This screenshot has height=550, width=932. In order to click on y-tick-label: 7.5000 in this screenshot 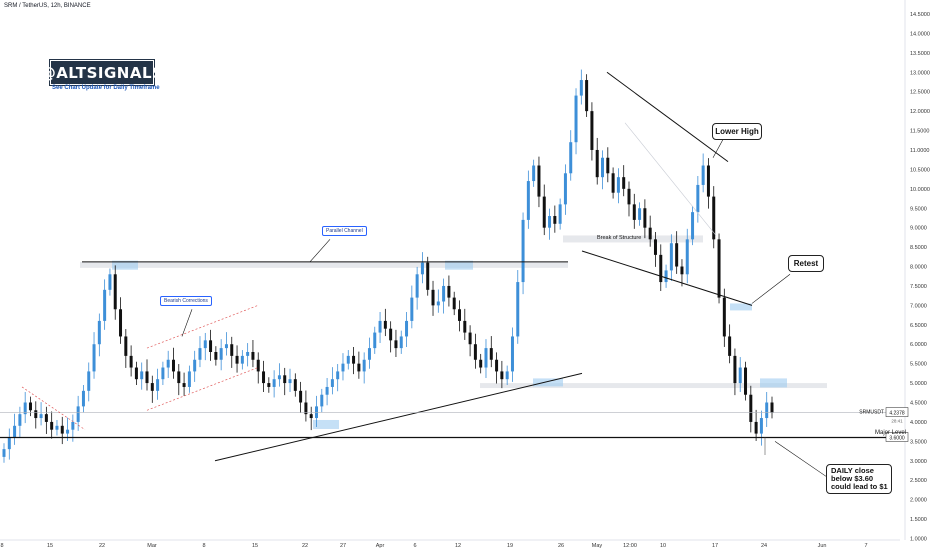, I will do `click(918, 287)`.